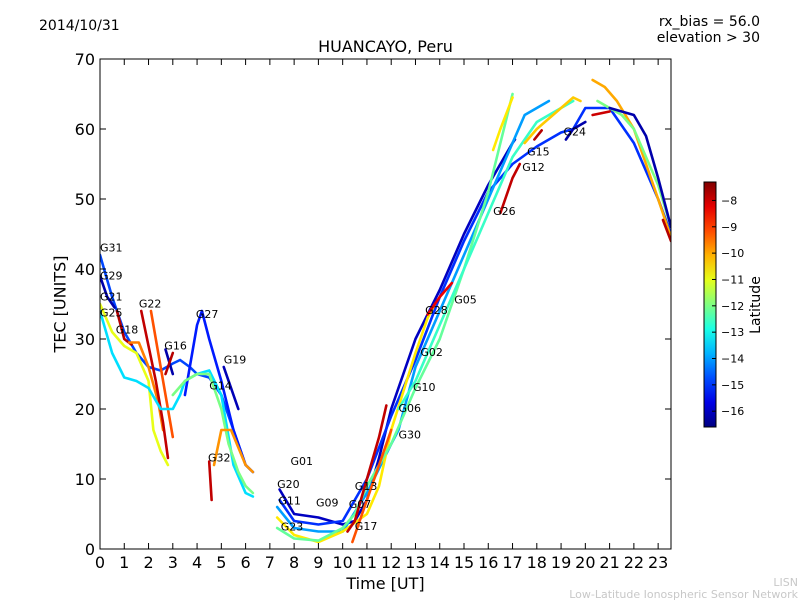  What do you see at coordinates (601, 113) in the screenshot?
I see `series-line-g07` at bounding box center [601, 113].